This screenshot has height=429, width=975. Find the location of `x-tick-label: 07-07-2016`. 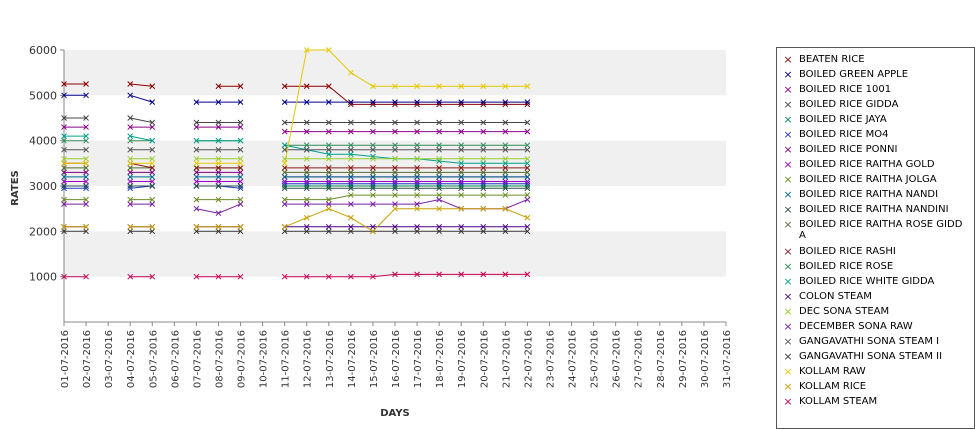

x-tick-label: 07-07-2016 is located at coordinates (197, 359).